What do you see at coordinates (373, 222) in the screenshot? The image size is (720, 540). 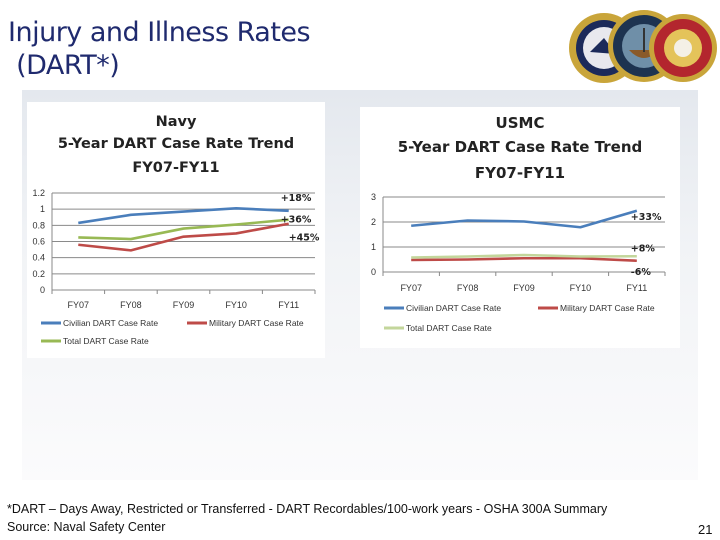 I see `y-tick-label: 2` at bounding box center [373, 222].